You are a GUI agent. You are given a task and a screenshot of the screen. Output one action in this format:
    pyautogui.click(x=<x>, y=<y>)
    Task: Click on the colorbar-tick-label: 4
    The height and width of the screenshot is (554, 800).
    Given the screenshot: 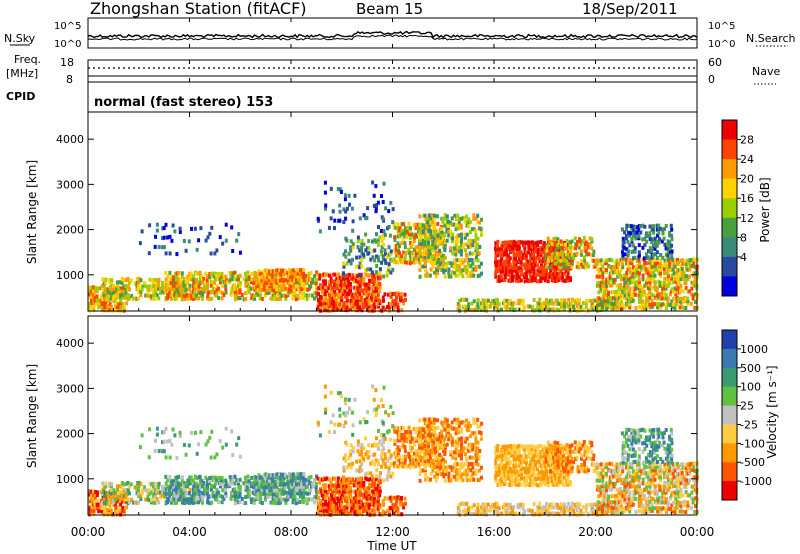 What is the action you would take?
    pyautogui.click(x=743, y=257)
    